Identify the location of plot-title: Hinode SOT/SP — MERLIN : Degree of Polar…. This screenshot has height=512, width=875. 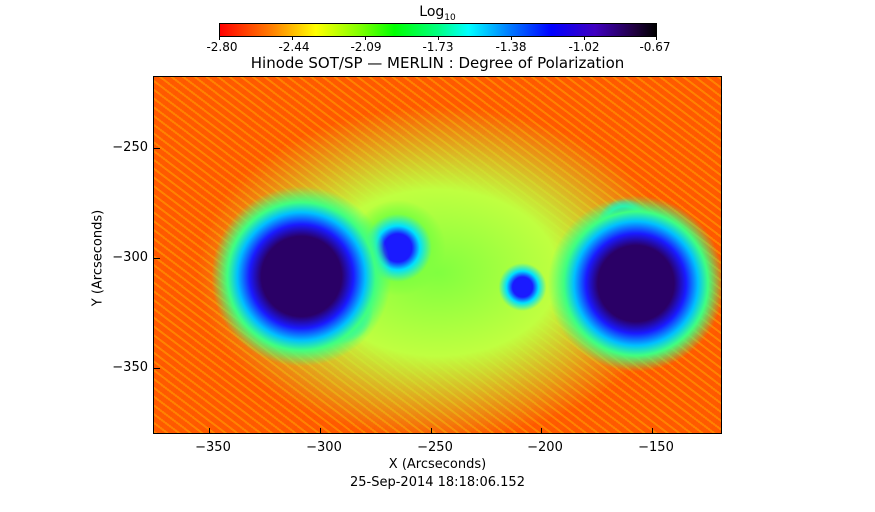
(437, 63).